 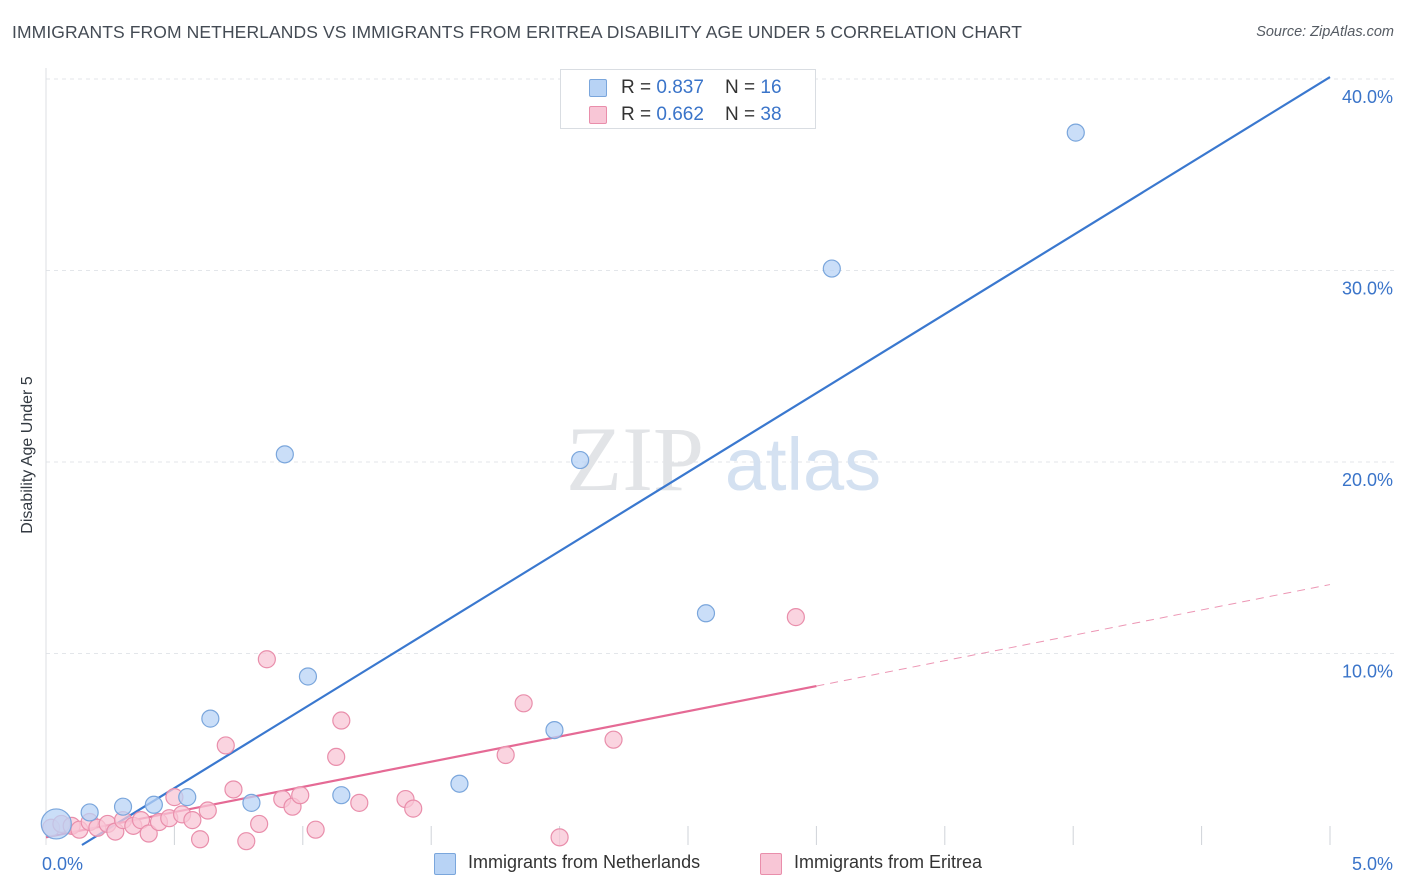 What do you see at coordinates (771, 864) in the screenshot?
I see `bottom-legend-swatch-eritrea` at bounding box center [771, 864].